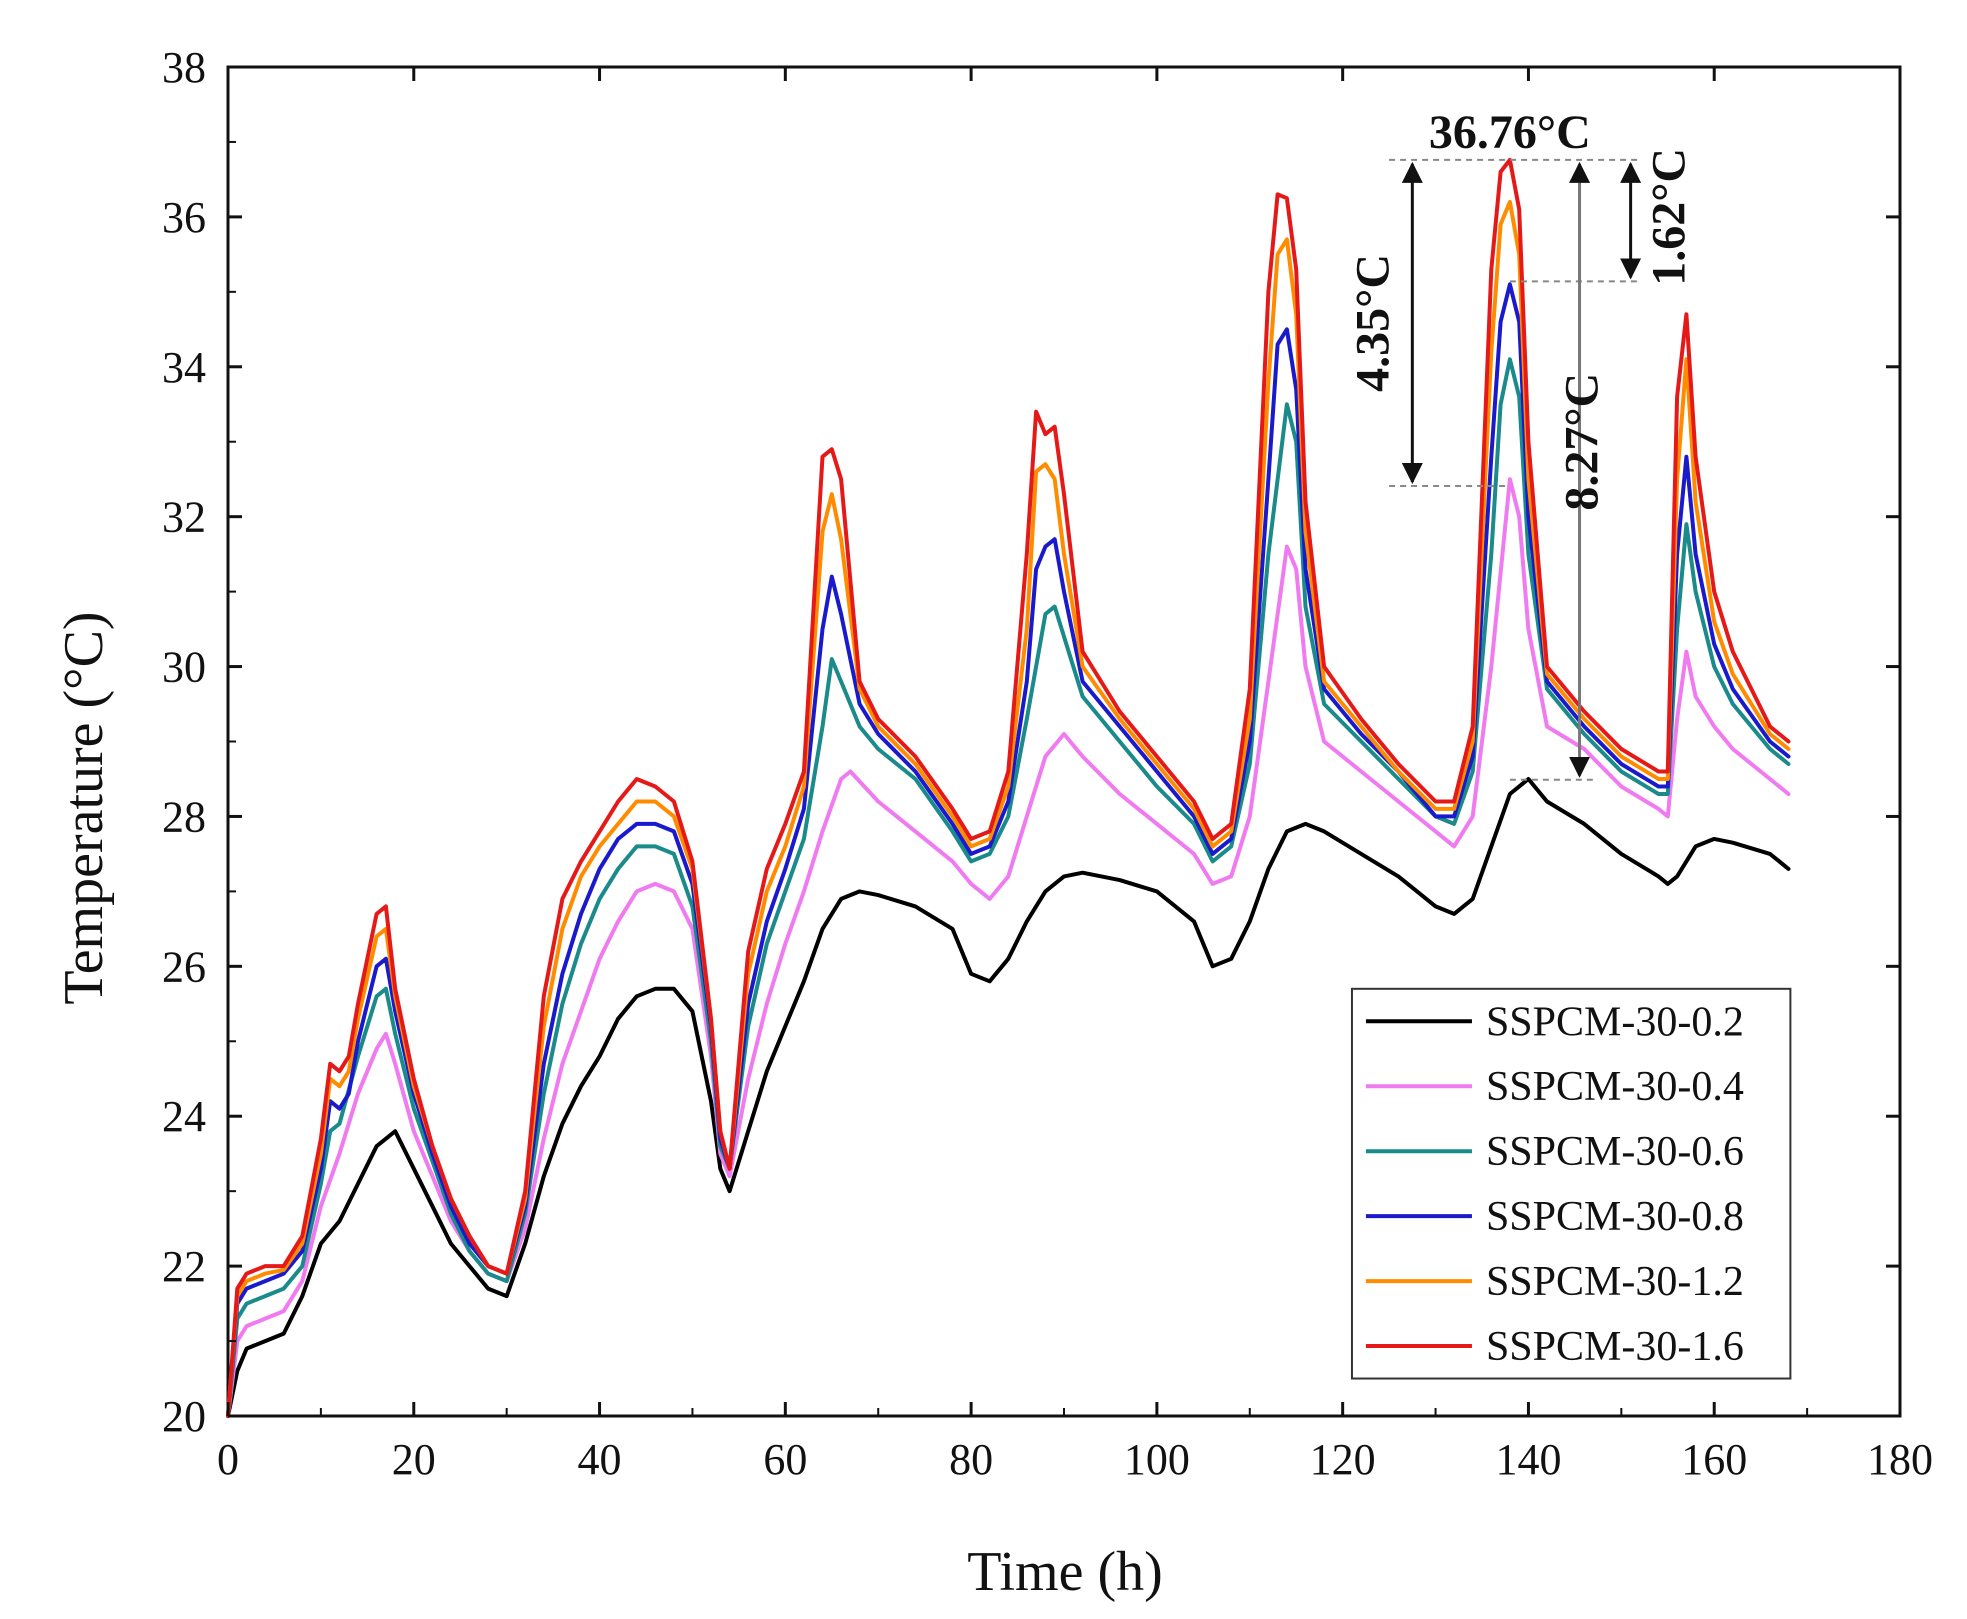  Describe the element at coordinates (1343, 1459) in the screenshot. I see `x-tick-label: 120` at that location.